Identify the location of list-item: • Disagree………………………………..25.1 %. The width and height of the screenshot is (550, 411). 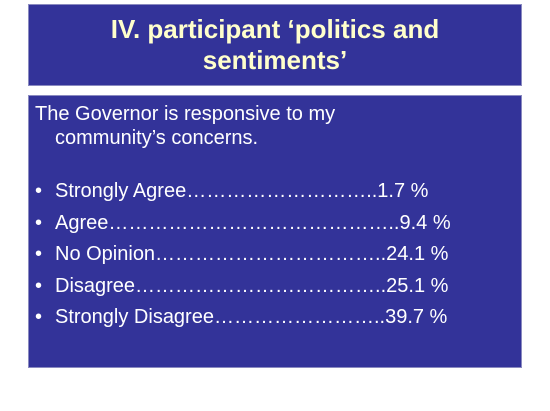
(275, 287).